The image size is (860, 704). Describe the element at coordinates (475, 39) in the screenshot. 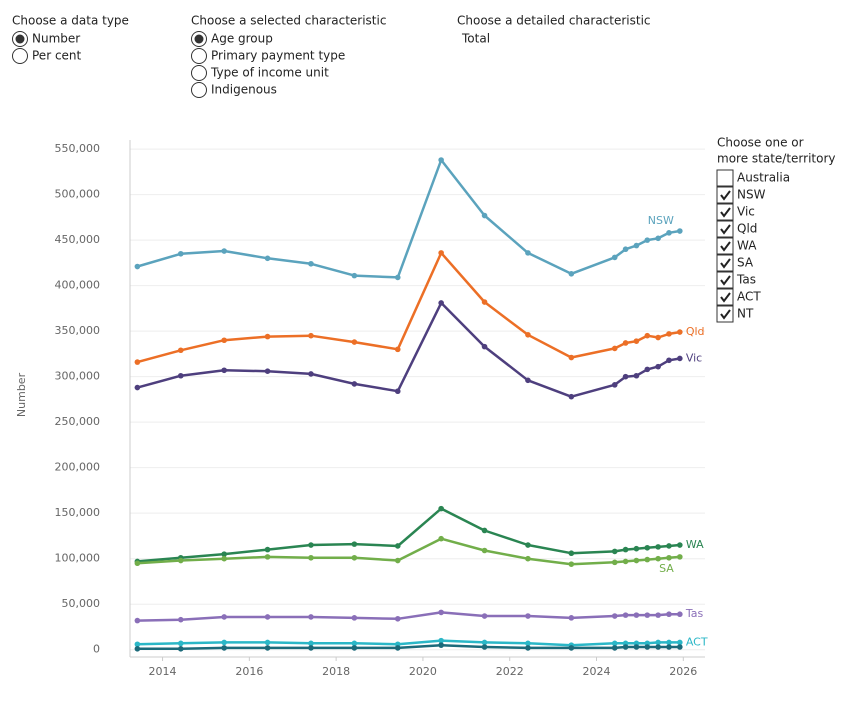

I see `control-value: Total` at that location.